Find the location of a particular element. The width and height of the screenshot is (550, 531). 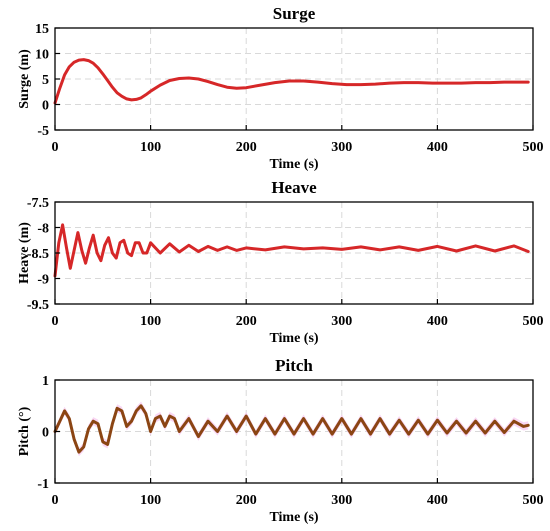

pitch-x-tick-label: 200 is located at coordinates (246, 500).